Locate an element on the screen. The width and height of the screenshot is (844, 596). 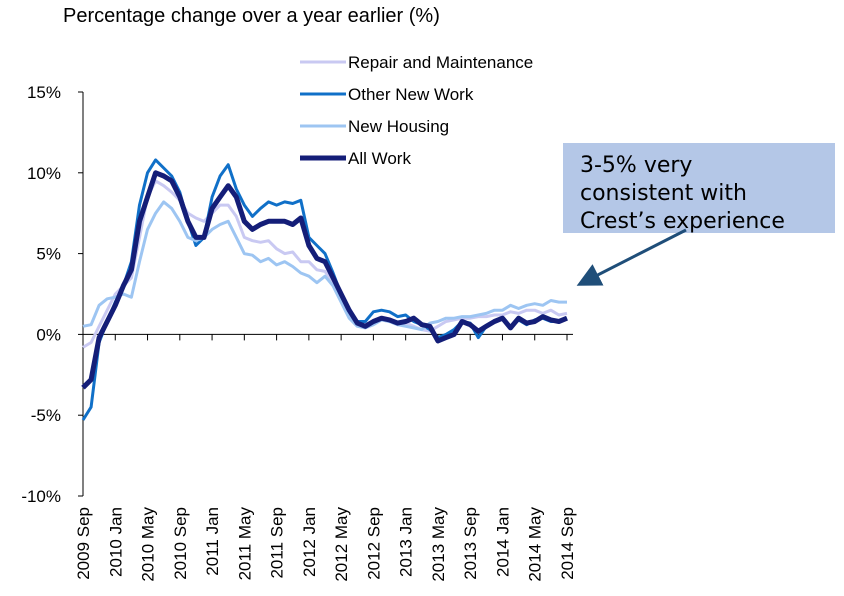
x-tick-label: 2011 May is located at coordinates (244, 544).